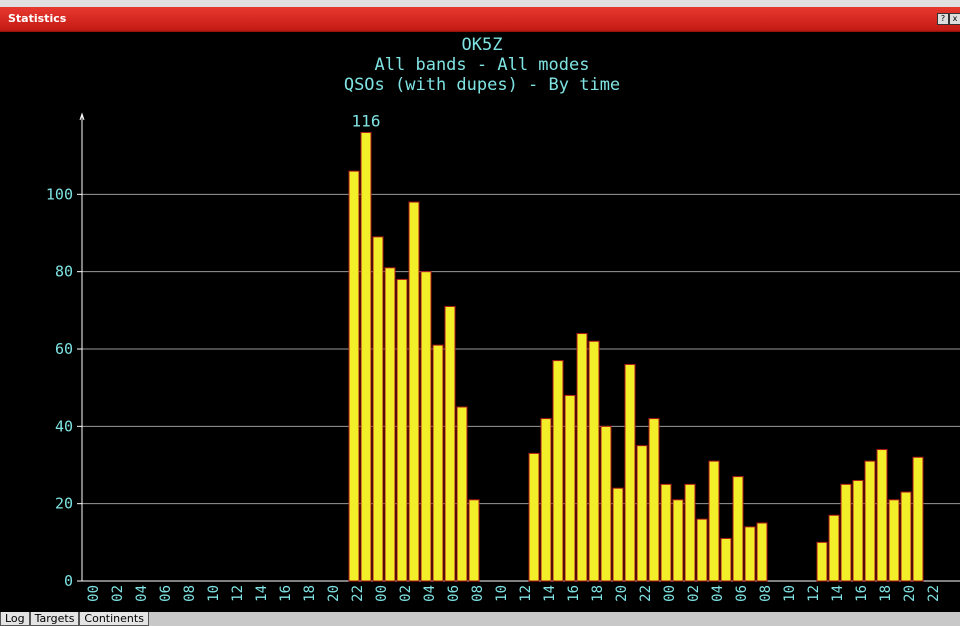  What do you see at coordinates (54, 619) in the screenshot?
I see `tab: Targets` at bounding box center [54, 619].